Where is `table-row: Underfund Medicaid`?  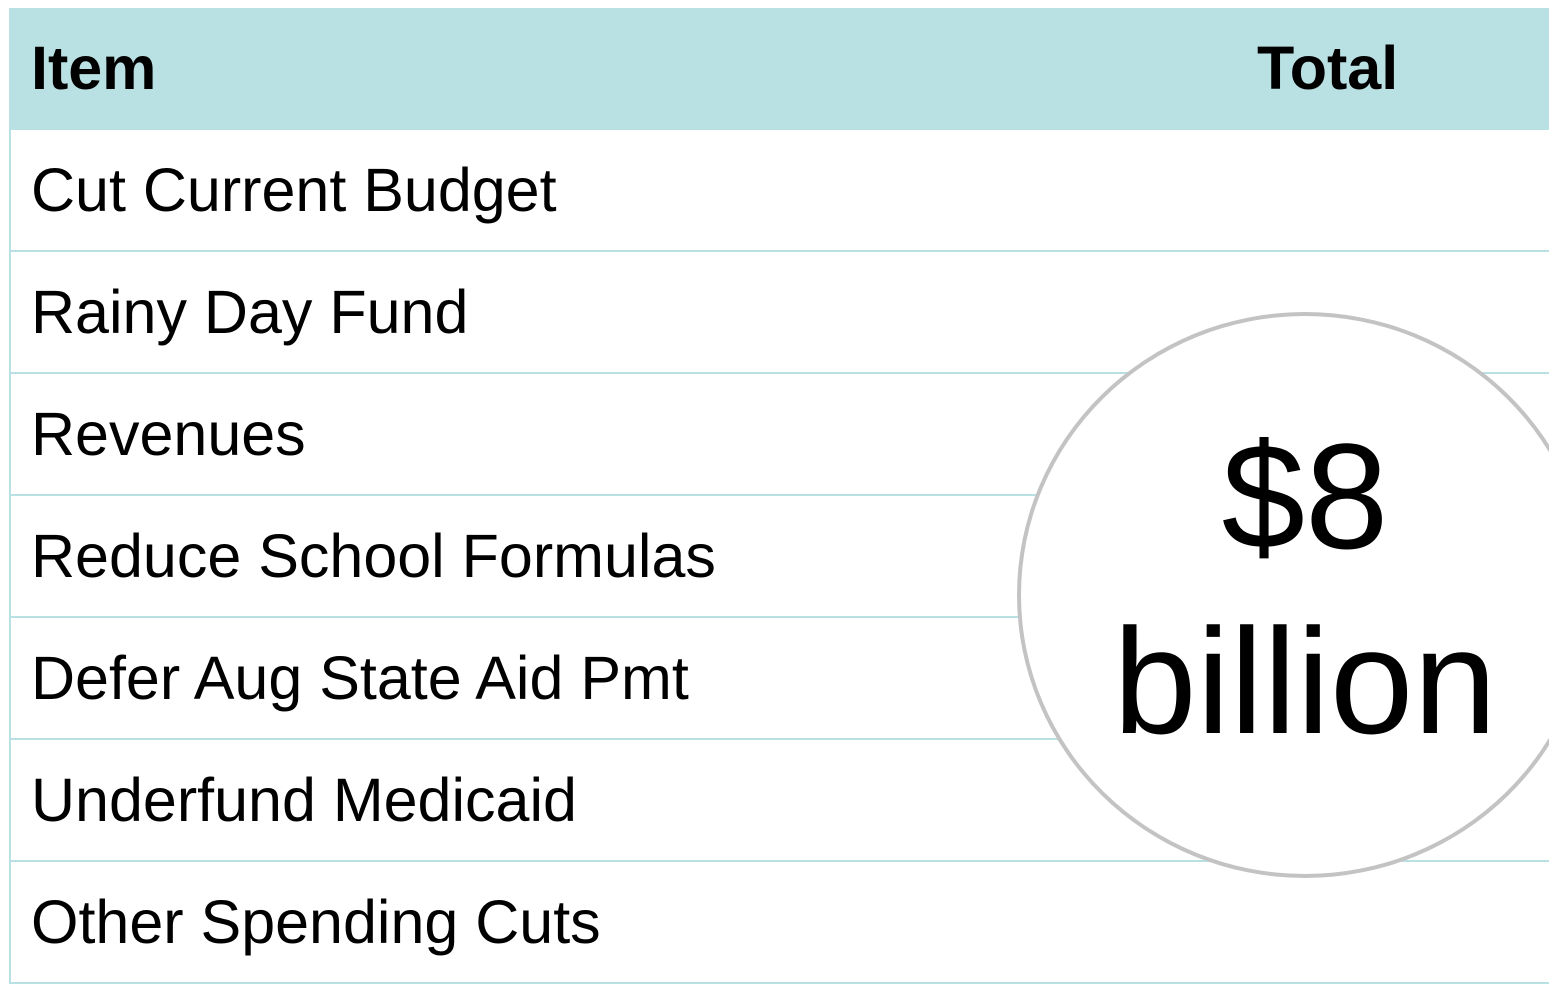 table-row: Underfund Medicaid is located at coordinates (780, 801).